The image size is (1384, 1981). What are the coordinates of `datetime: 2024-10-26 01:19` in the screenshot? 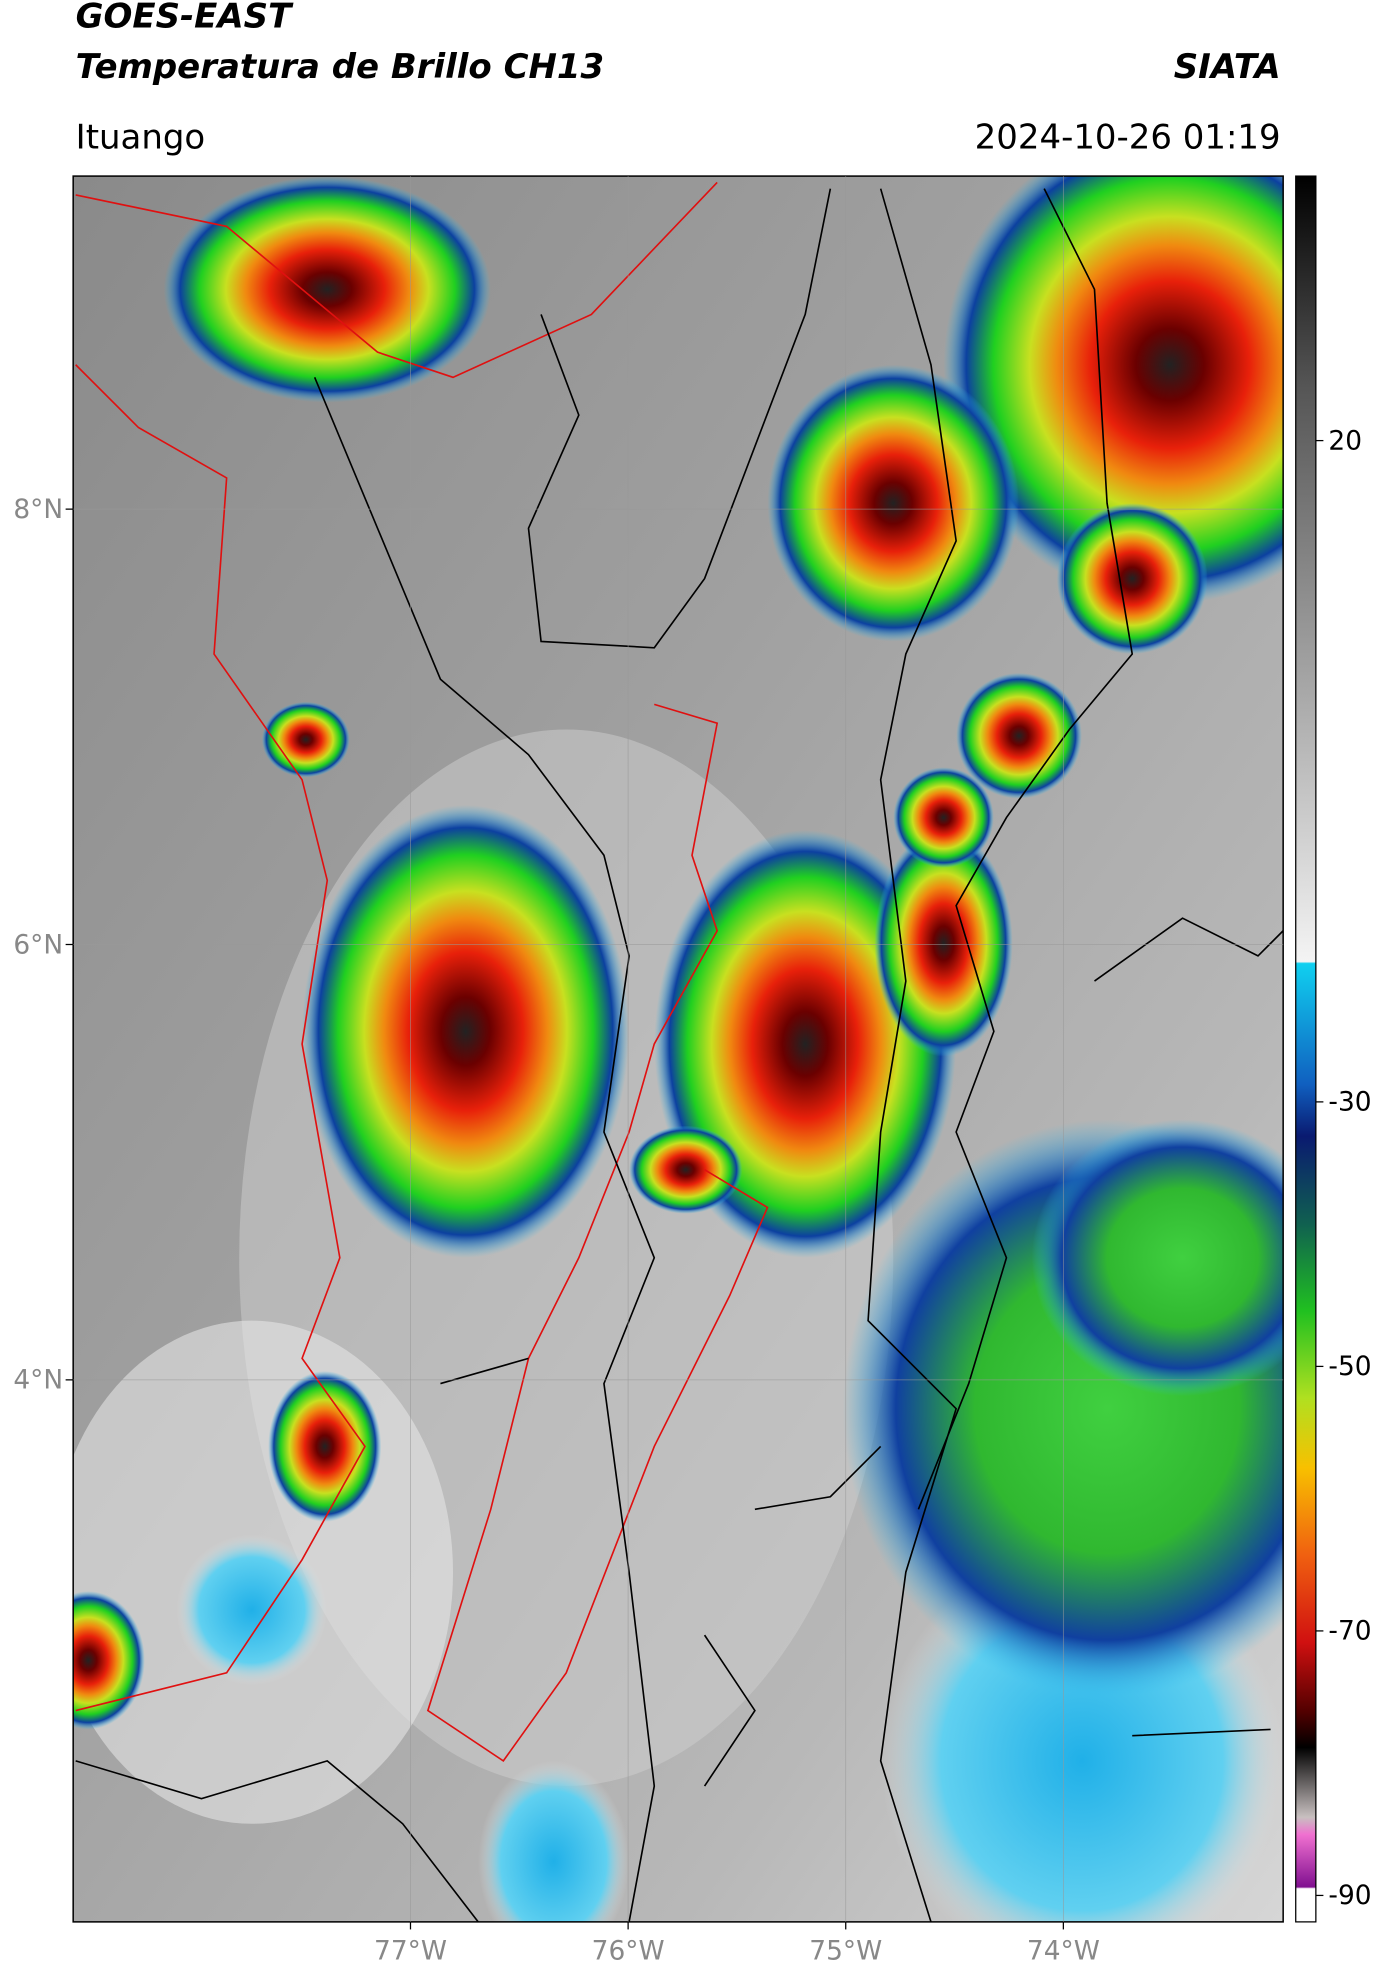 It's located at (1128, 137).